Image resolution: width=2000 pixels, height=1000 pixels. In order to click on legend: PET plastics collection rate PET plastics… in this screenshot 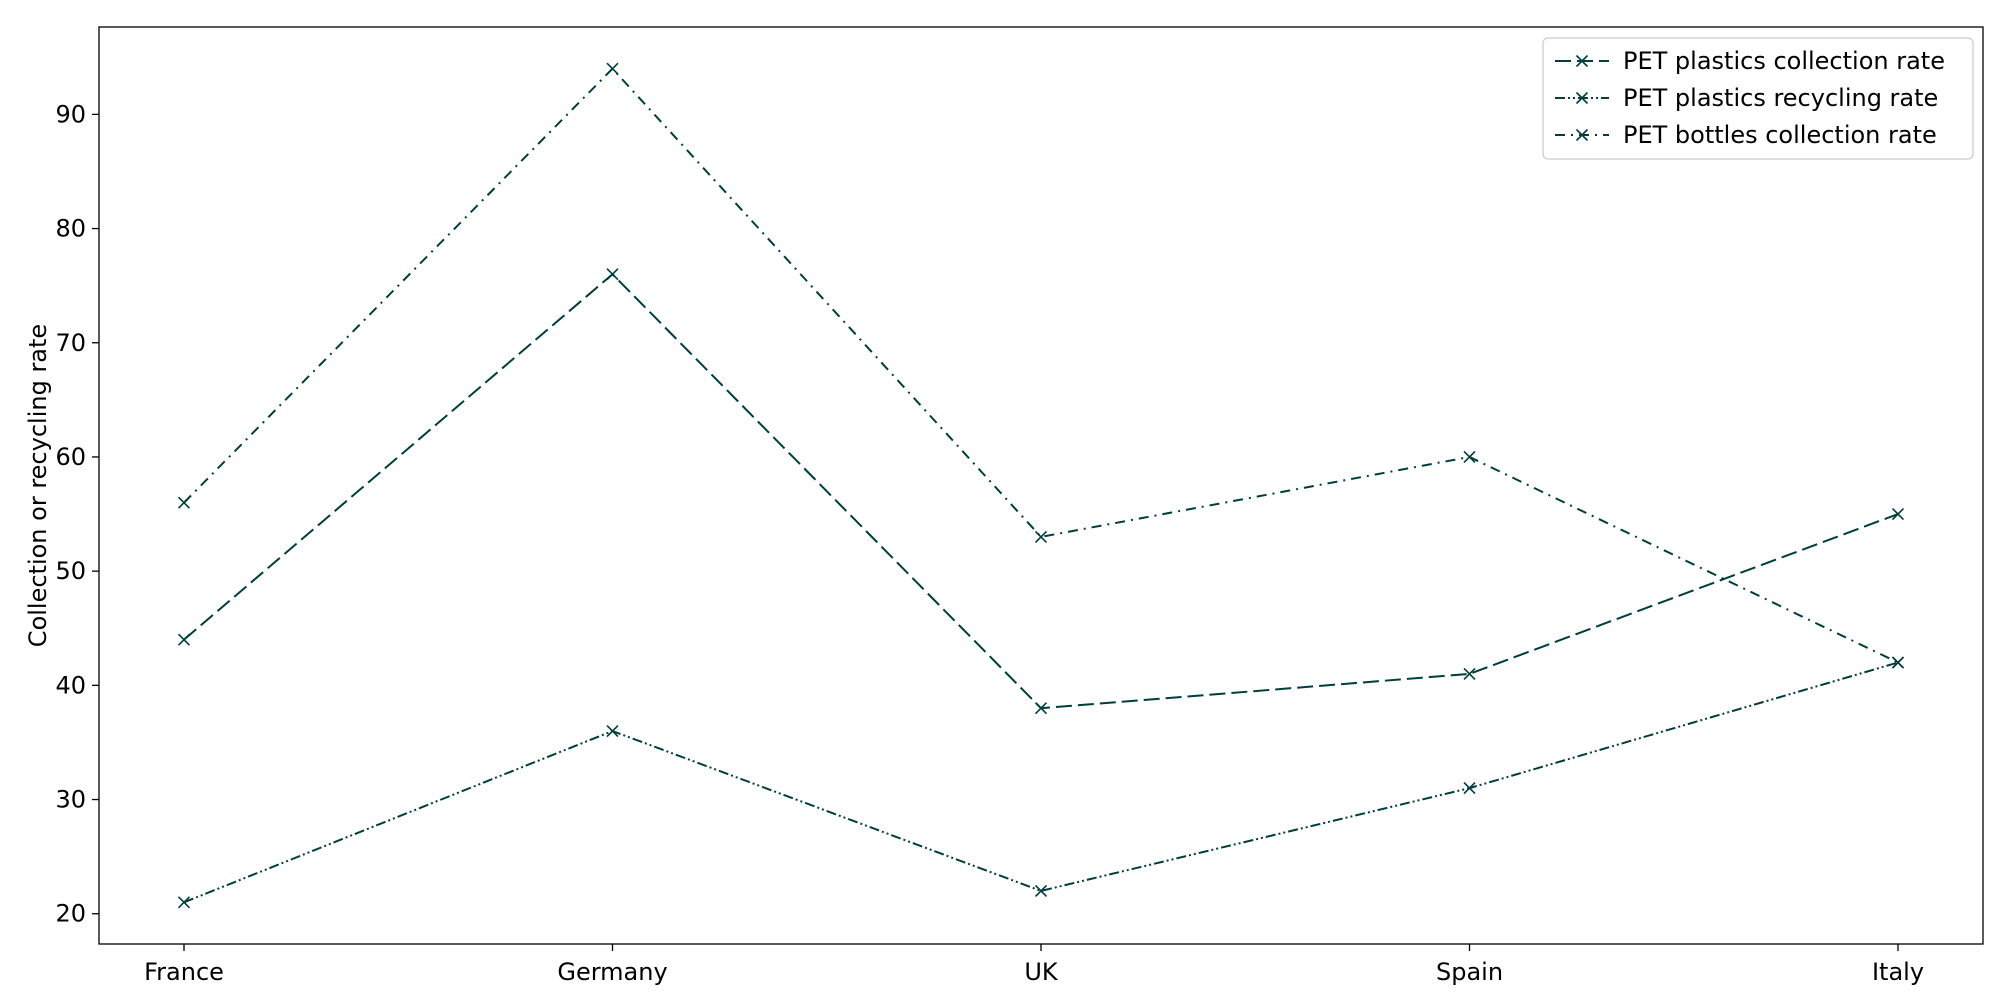, I will do `click(1758, 98)`.